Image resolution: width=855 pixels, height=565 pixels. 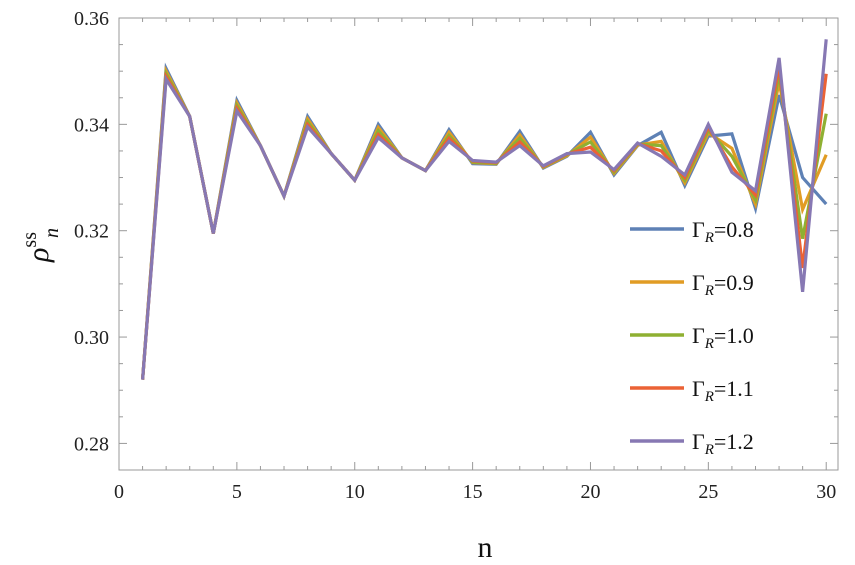 I want to click on y-tick-label: 0.36, so click(x=91, y=19).